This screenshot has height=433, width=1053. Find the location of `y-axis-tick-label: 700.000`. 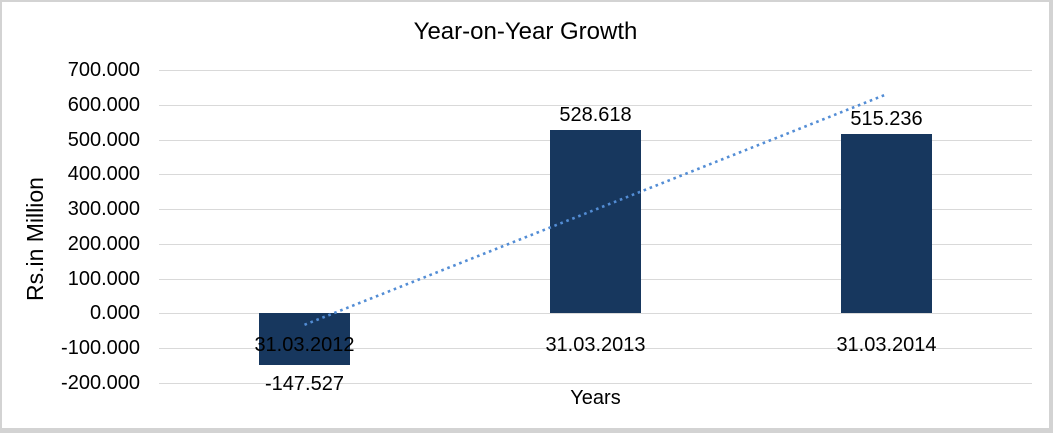

y-axis-tick-label: 700.000 is located at coordinates (103, 70).